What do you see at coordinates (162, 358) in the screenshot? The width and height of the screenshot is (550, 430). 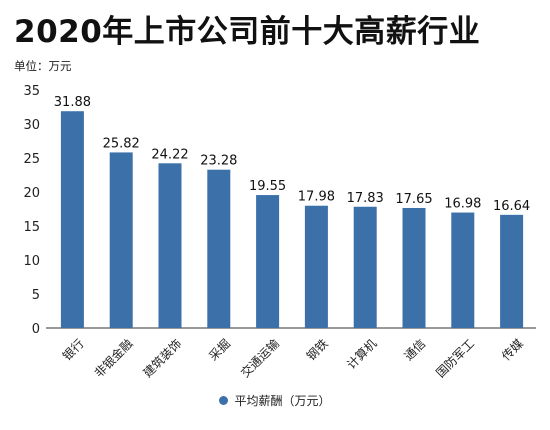 I see `x-tick-label: 建筑装饰` at bounding box center [162, 358].